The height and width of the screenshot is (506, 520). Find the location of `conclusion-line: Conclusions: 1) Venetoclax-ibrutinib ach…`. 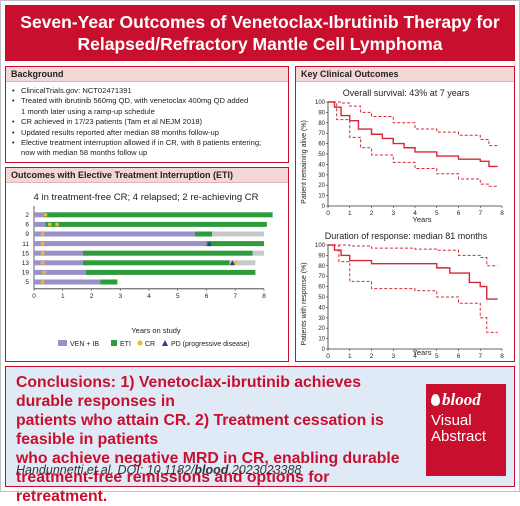

conclusion-line: Conclusions: 1) Venetoclax-ibrutinib ach… is located at coordinates (188, 392).